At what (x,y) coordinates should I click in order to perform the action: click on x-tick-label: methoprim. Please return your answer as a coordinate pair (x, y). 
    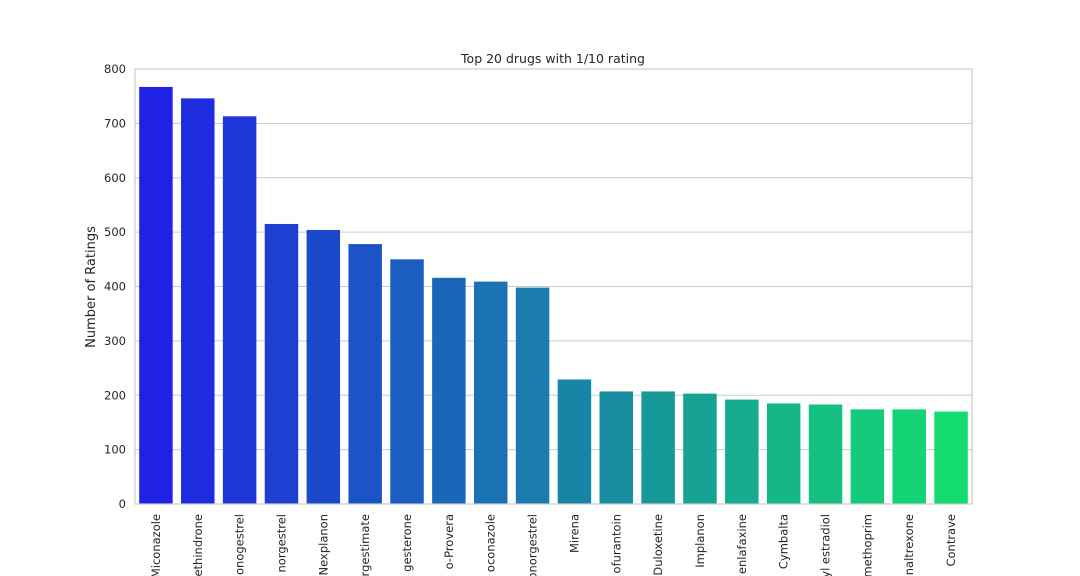
    Looking at the image, I should click on (867, 545).